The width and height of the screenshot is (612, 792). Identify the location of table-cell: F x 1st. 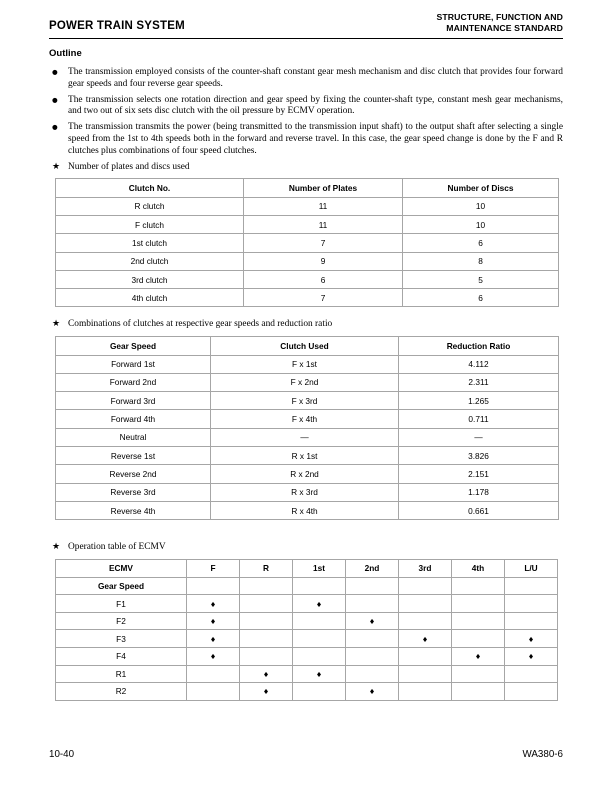
(304, 364).